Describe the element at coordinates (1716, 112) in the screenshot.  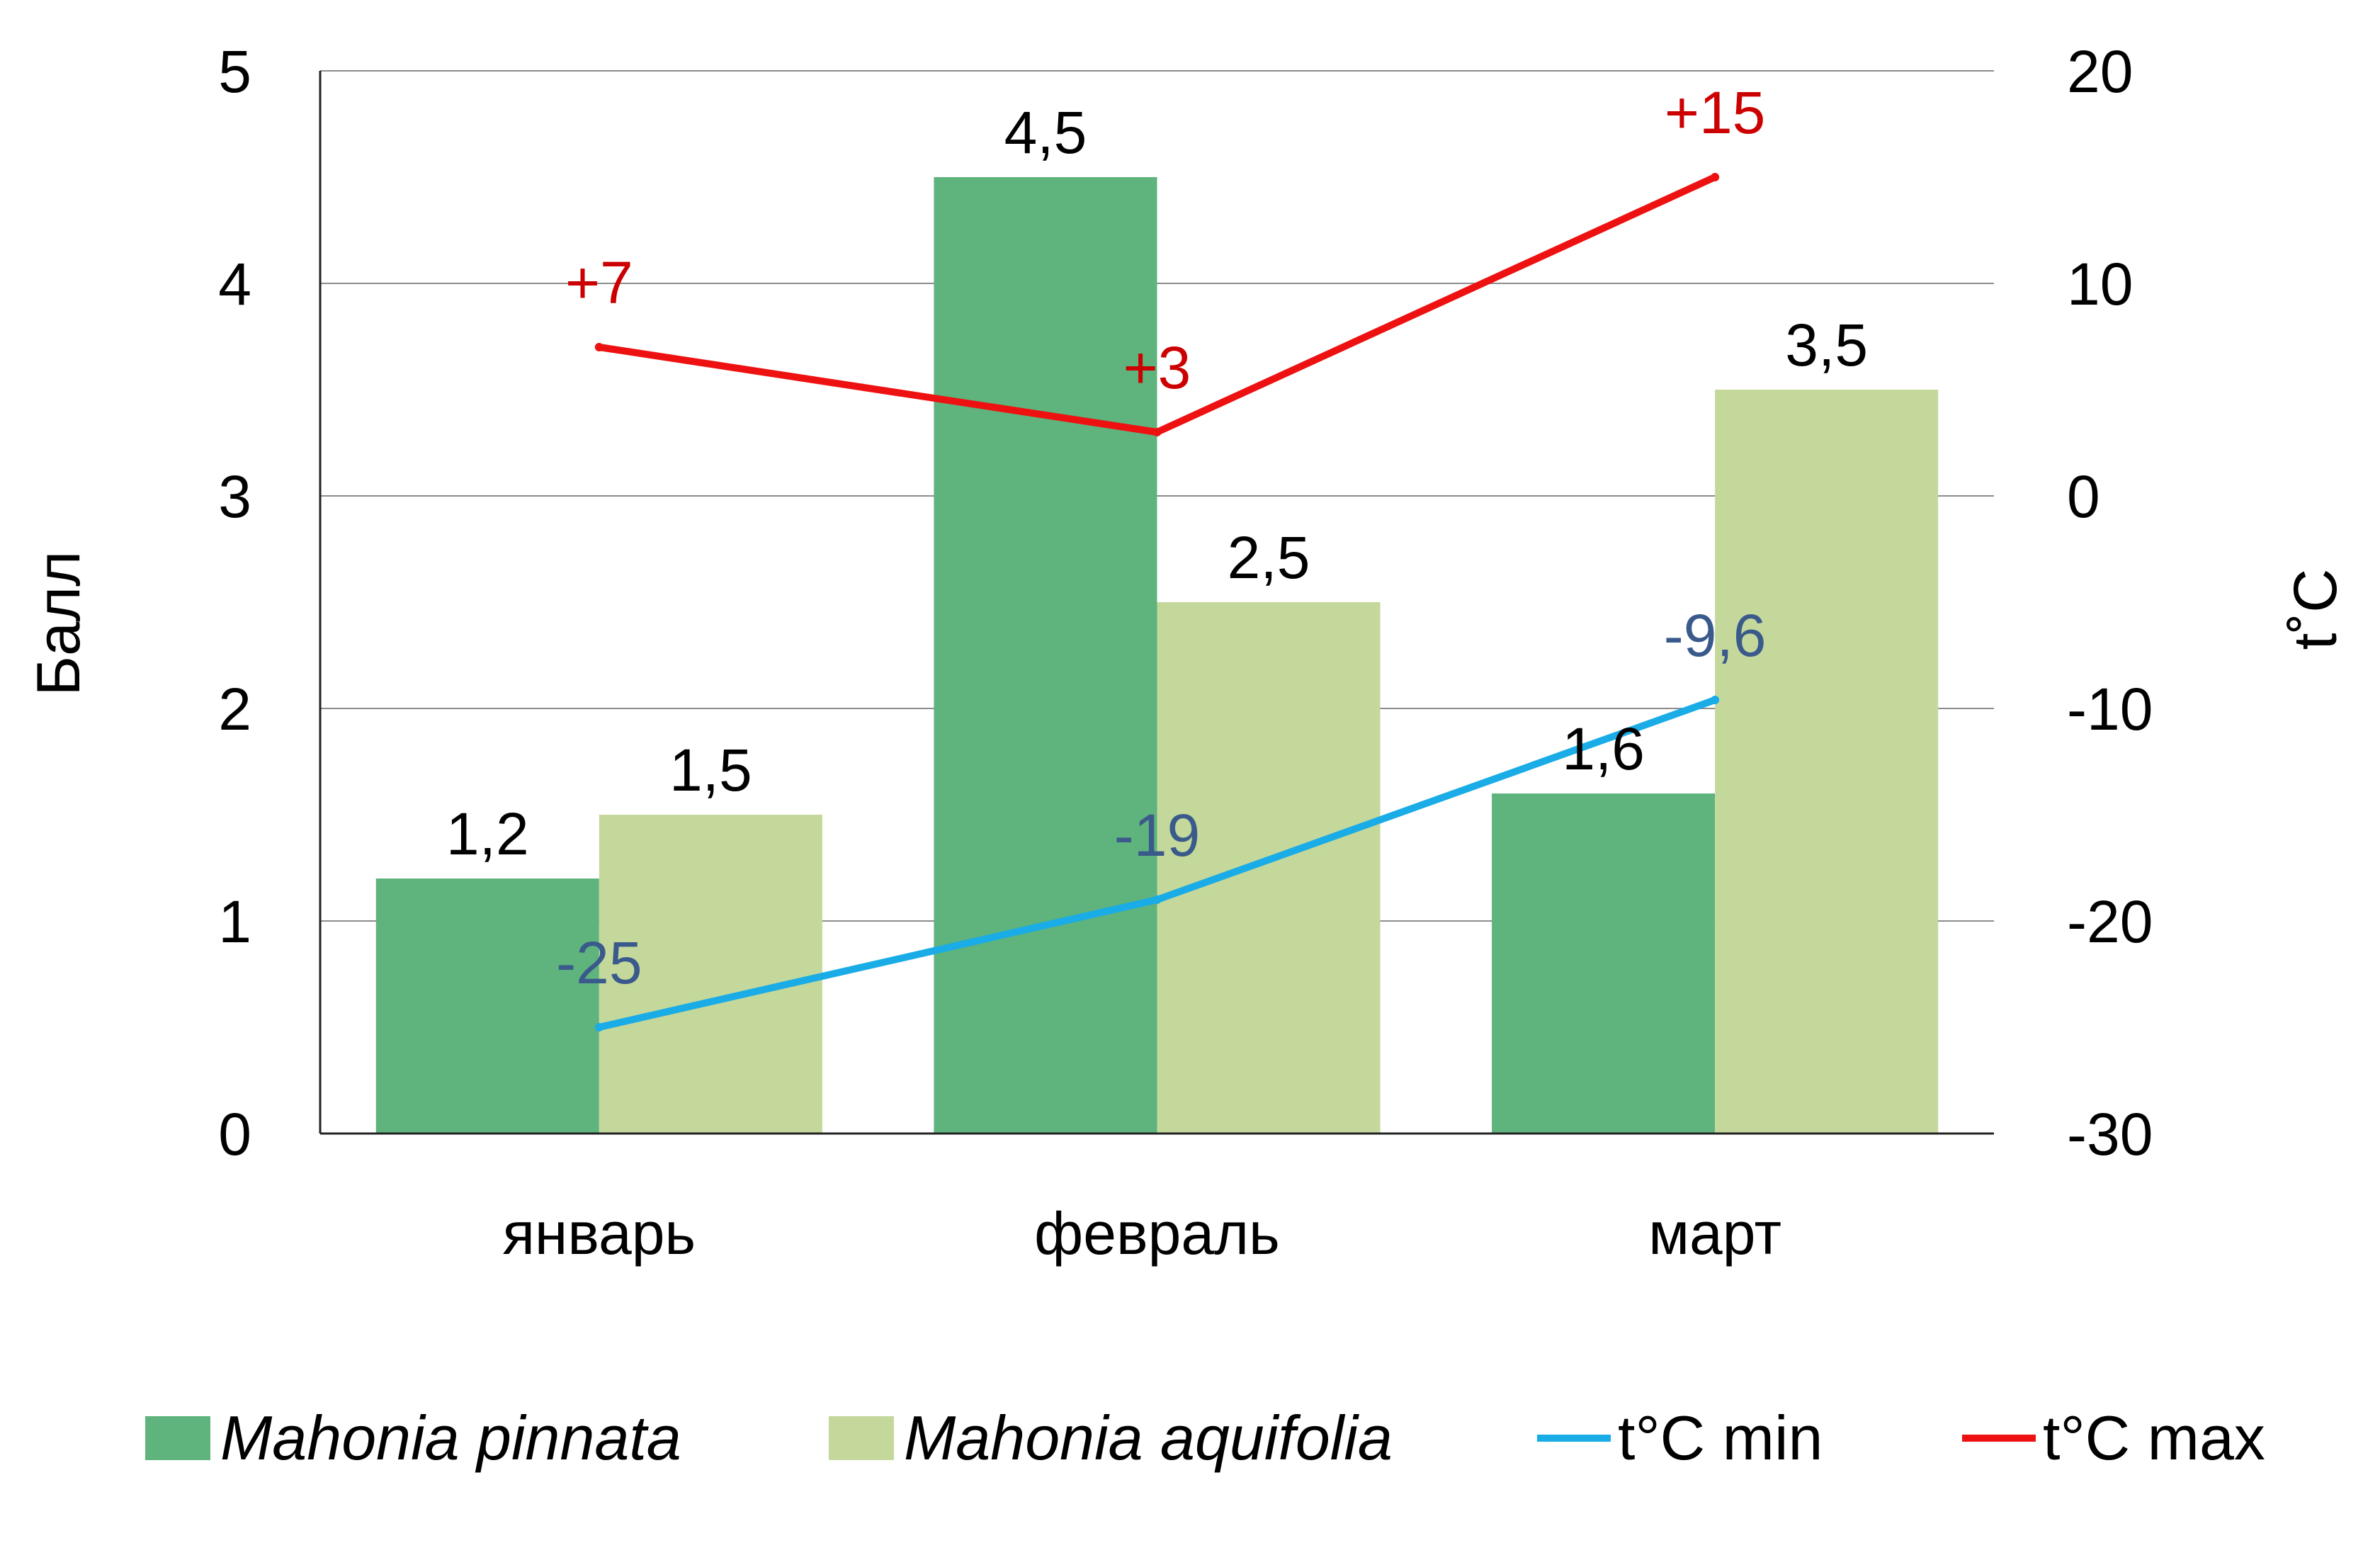
I see `line-data-label: +15` at that location.